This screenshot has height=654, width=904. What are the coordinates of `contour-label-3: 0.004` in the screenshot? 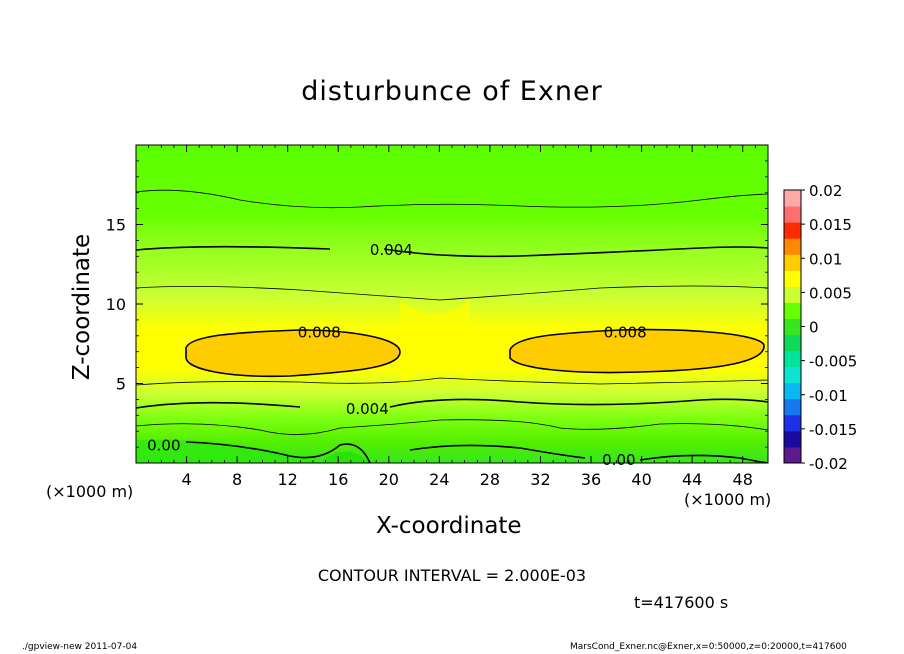 It's located at (367, 409).